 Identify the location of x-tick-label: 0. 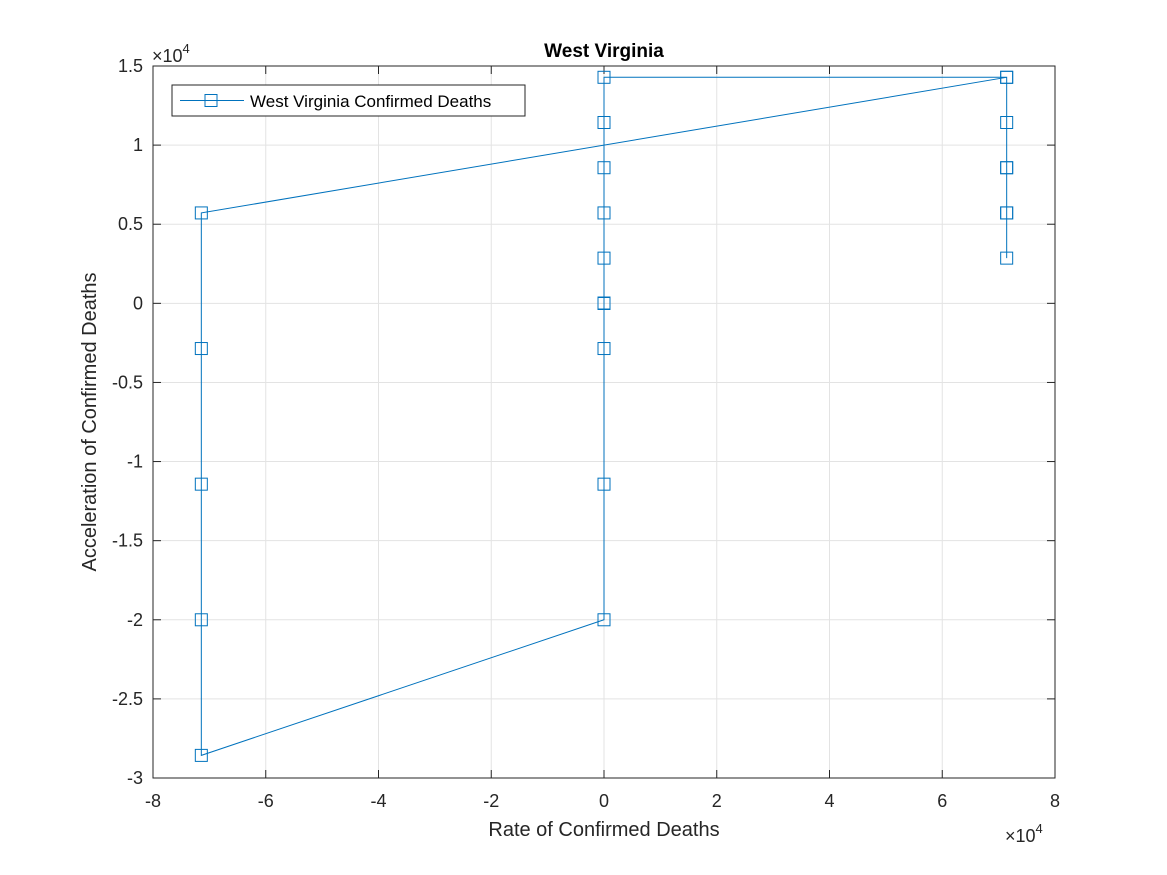
(604, 801).